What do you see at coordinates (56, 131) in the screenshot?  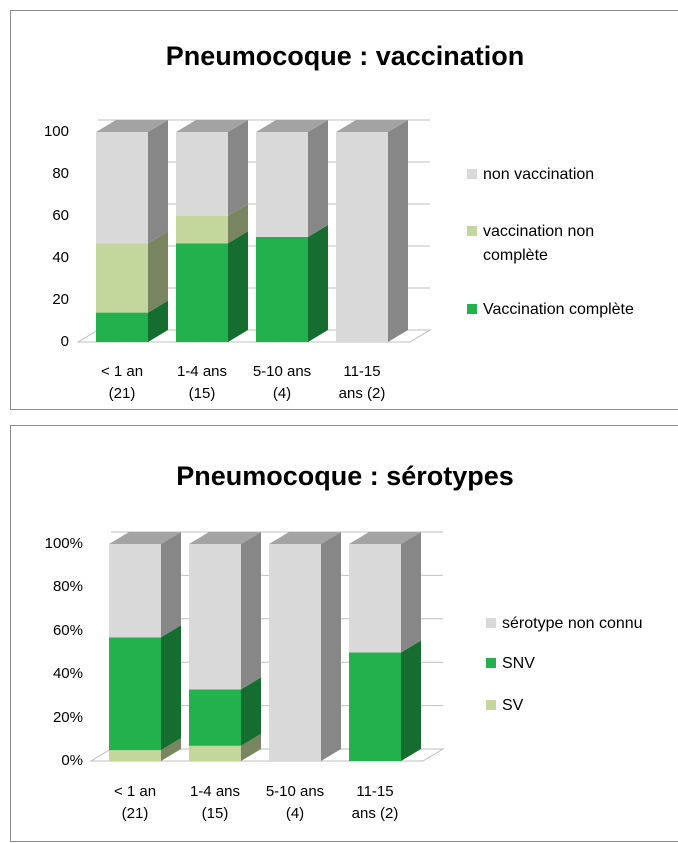 I see `y-tick-label: 100` at bounding box center [56, 131].